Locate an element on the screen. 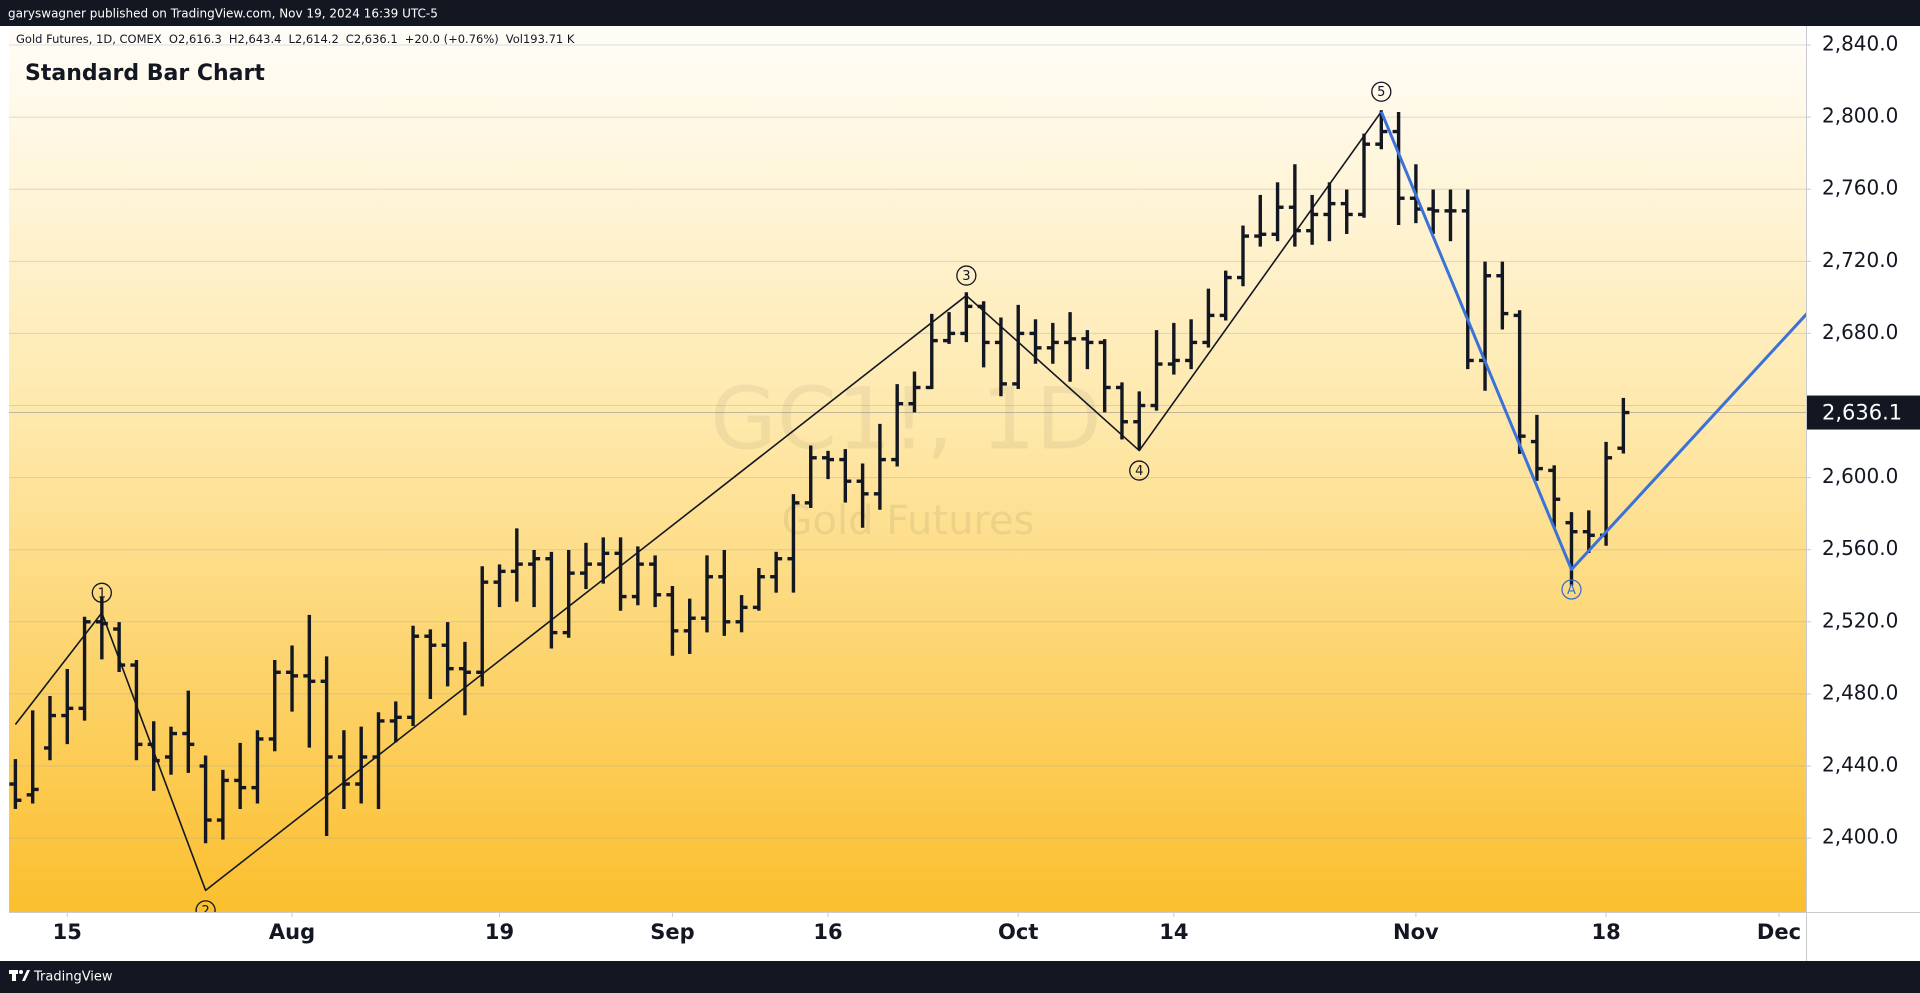 This screenshot has height=993, width=1920. brand-name: TradingView is located at coordinates (73, 977).